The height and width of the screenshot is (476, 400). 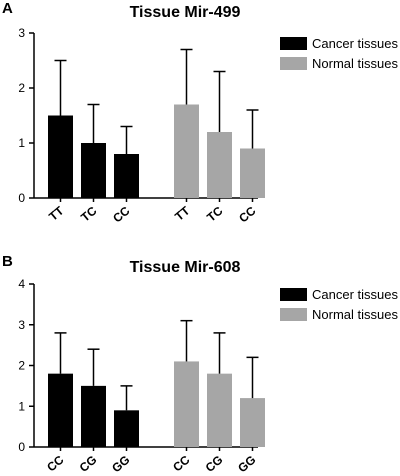 I want to click on y-tick-label: 4, so click(x=21, y=284).